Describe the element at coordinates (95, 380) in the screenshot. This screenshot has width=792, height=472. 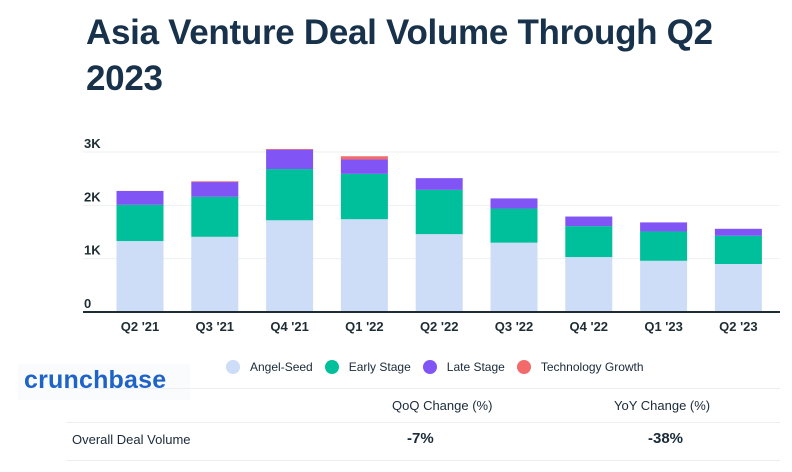
I see `logo-text: crunchbase` at that location.